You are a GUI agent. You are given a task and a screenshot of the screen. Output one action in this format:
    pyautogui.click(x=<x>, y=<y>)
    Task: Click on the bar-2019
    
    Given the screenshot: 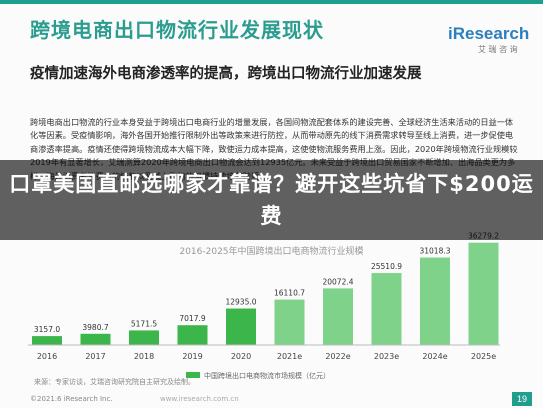 What is the action you would take?
    pyautogui.click(x=192, y=335)
    